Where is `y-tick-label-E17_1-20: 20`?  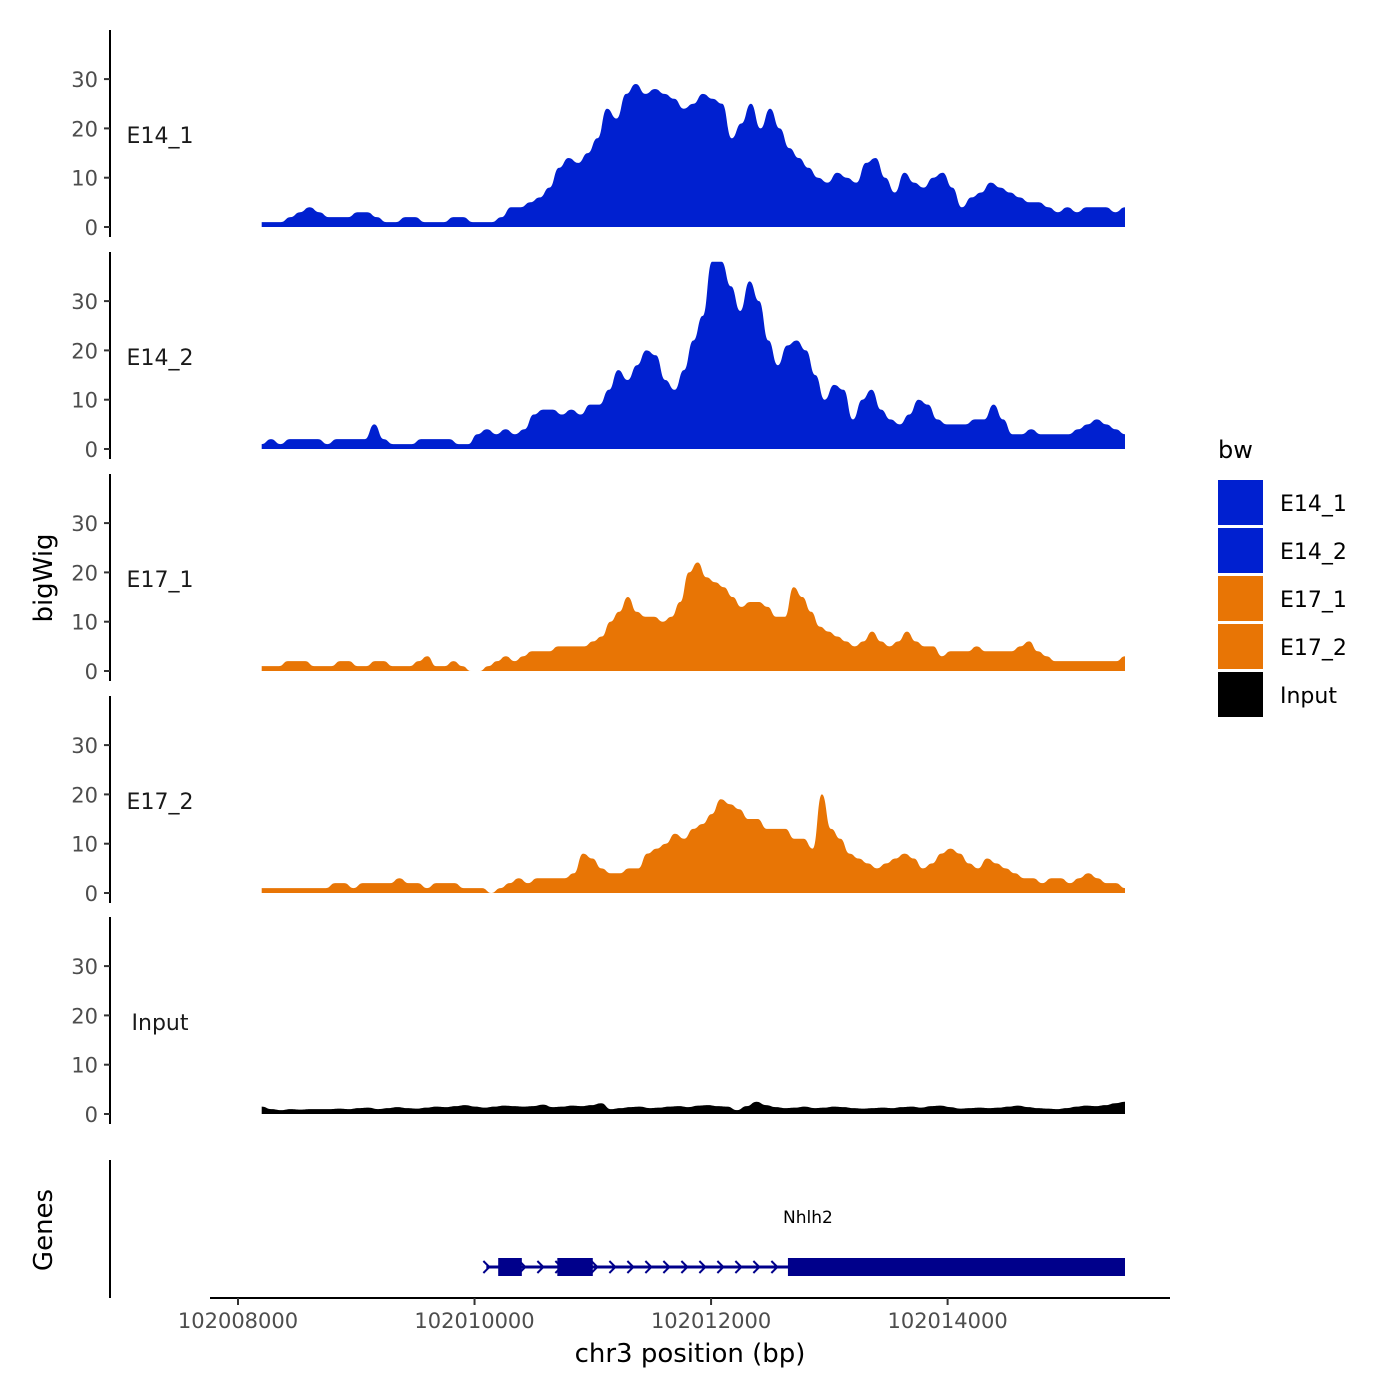
y-tick-label-E17_1-20: 20 is located at coordinates (84, 573).